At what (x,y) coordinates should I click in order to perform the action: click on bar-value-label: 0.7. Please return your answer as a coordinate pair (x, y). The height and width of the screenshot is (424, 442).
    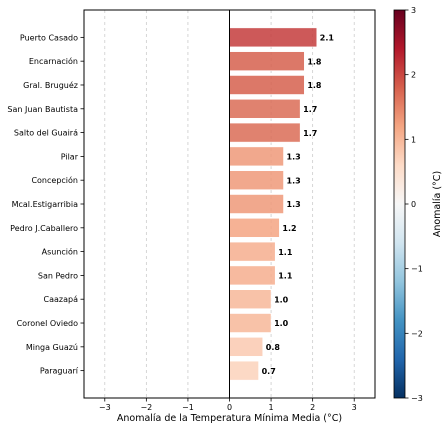
    Looking at the image, I should click on (269, 371).